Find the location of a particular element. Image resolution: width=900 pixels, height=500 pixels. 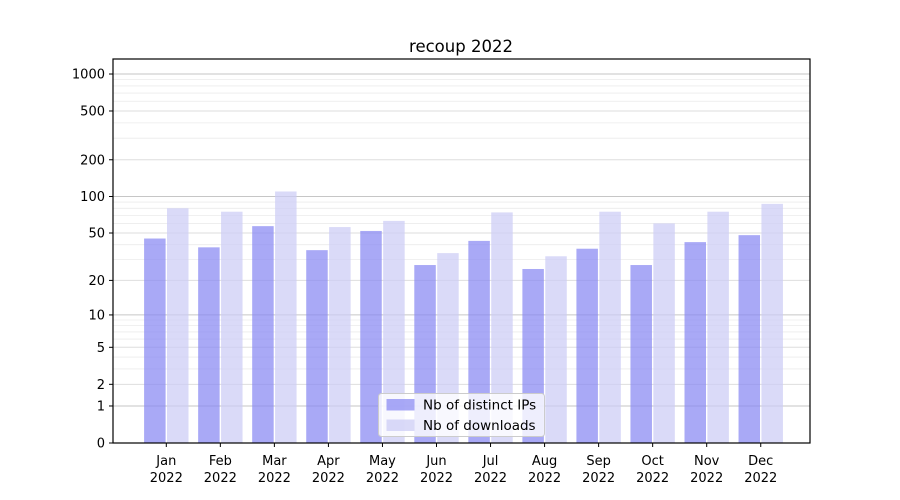

bar-nb-of-distinct-ips-mar is located at coordinates (263, 334).